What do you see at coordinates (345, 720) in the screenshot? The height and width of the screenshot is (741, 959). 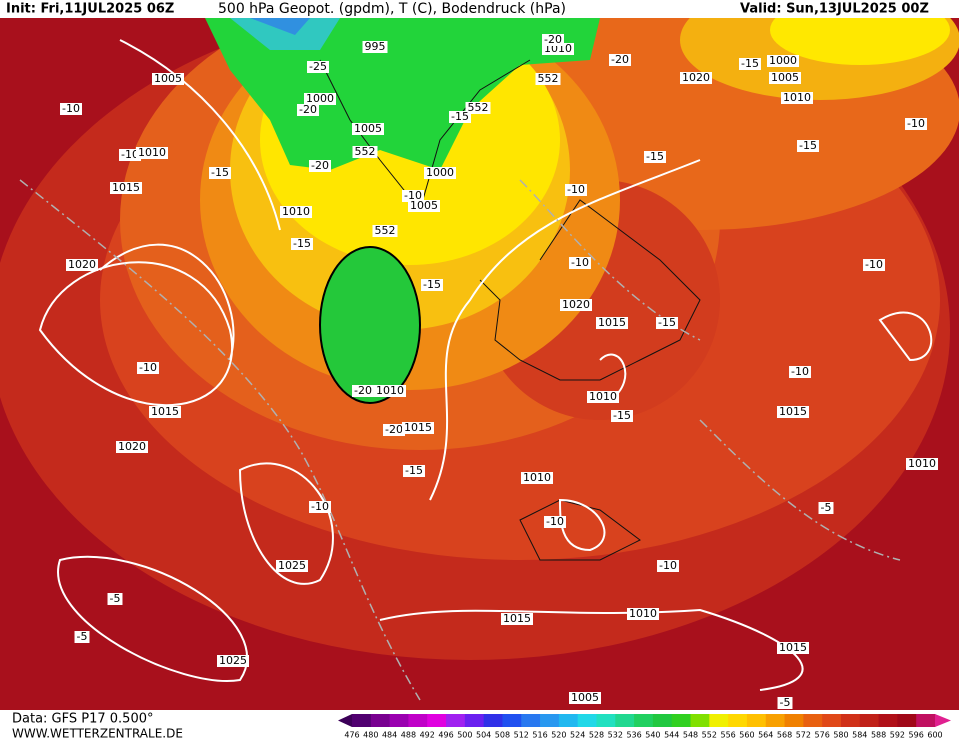 I see `colorbar-arrow` at bounding box center [345, 720].